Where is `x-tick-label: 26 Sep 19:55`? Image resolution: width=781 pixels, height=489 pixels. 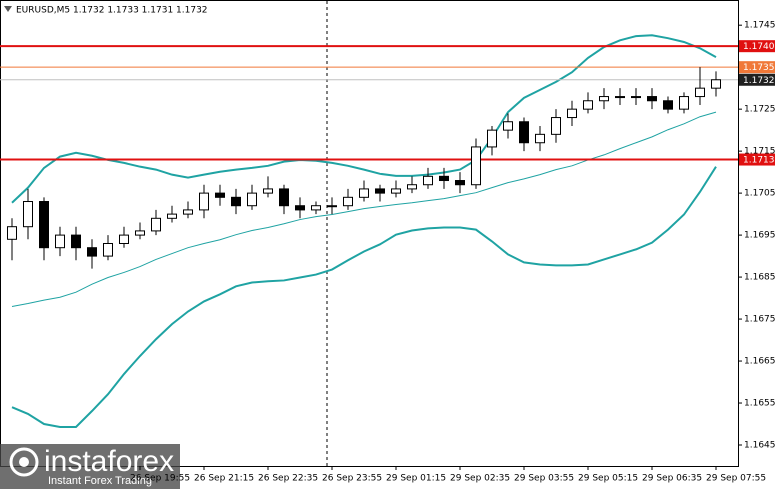
x-tick-label: 26 Sep 19:55 is located at coordinates (160, 479).